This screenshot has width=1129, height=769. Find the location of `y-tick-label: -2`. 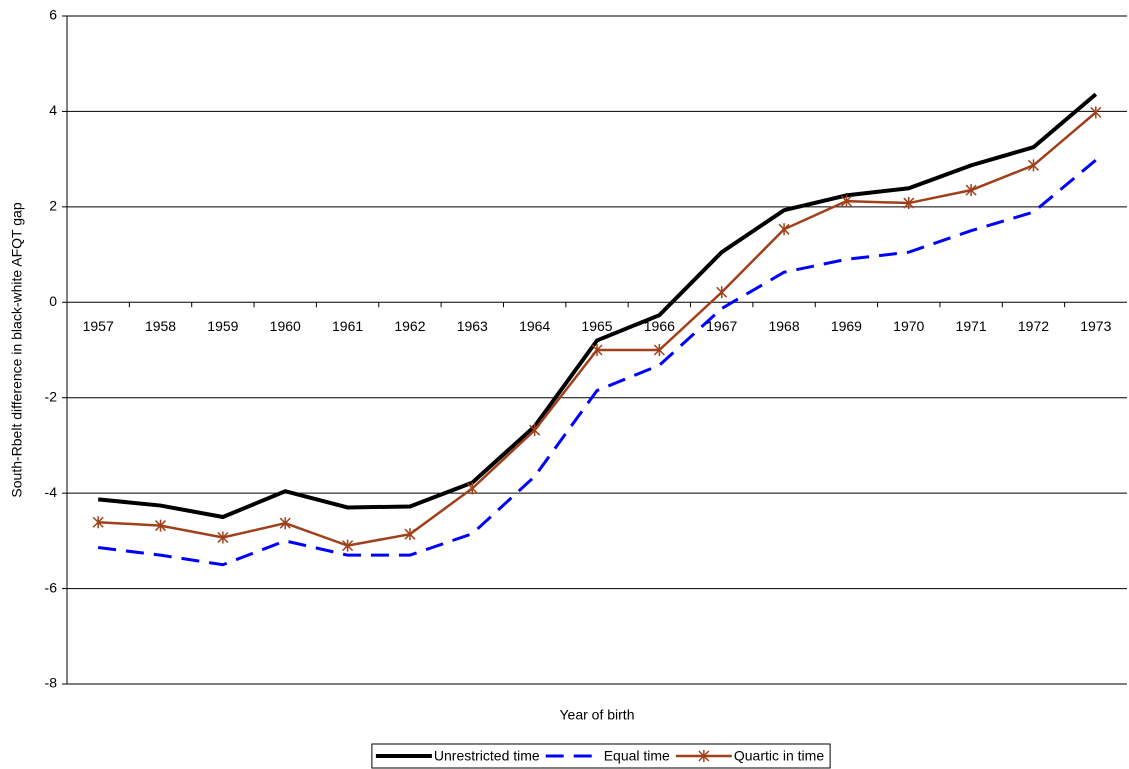

y-tick-label: -2 is located at coordinates (51, 396).